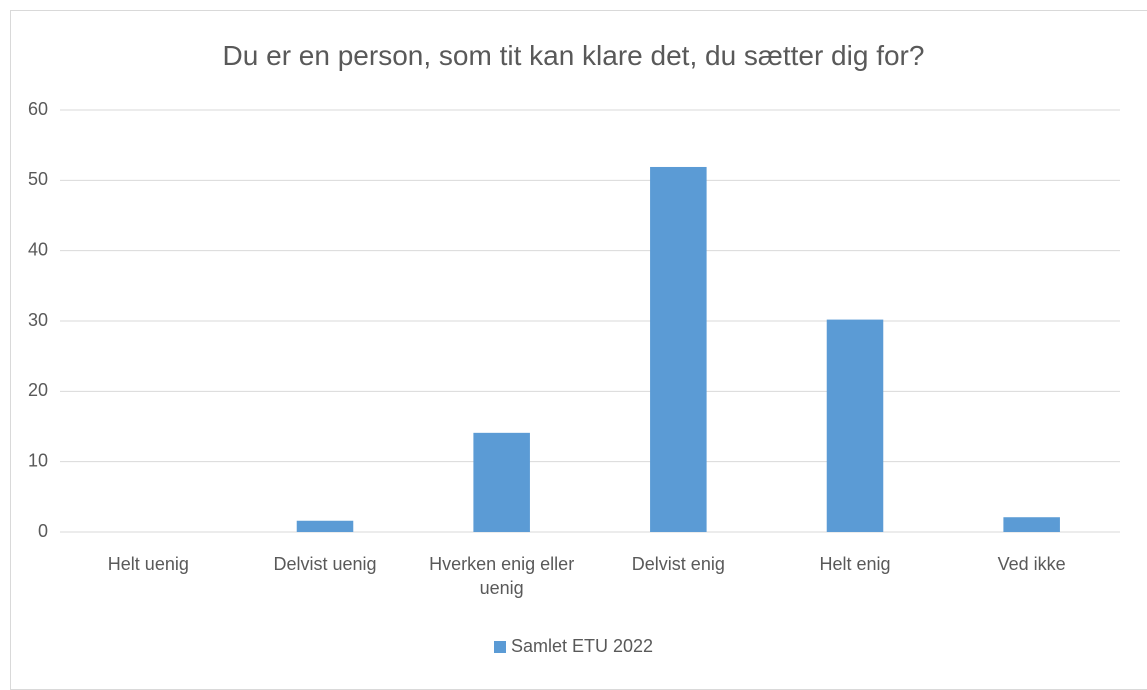 The image size is (1147, 690). Describe the element at coordinates (502, 576) in the screenshot. I see `x-tick-label: Hverken enig eller uenig` at that location.